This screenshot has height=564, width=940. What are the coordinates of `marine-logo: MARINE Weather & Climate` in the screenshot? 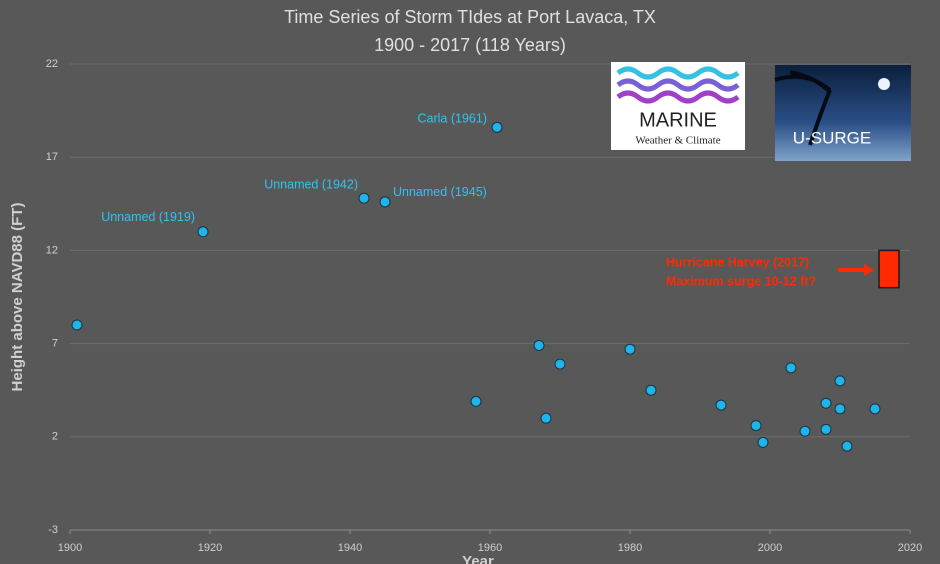 It's located at (678, 106).